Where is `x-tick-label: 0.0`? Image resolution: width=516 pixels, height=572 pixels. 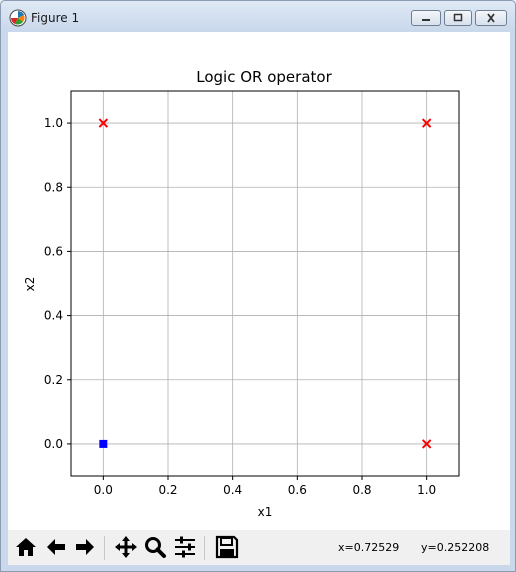
x-tick-label: 0.0 is located at coordinates (103, 490).